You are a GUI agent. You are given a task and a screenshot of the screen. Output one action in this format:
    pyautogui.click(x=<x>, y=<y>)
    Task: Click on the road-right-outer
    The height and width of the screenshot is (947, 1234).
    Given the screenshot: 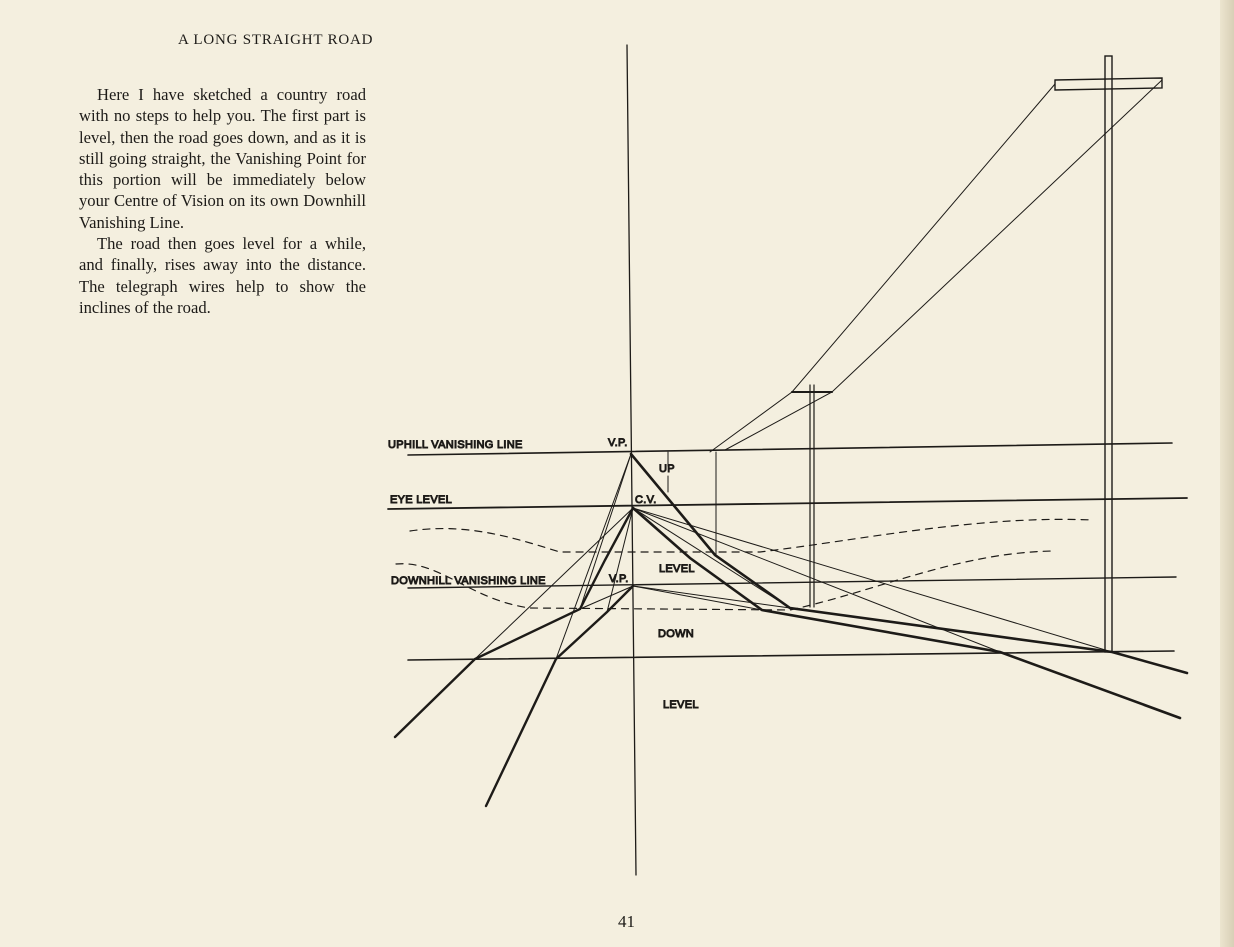 What is the action you would take?
    pyautogui.click(x=909, y=563)
    